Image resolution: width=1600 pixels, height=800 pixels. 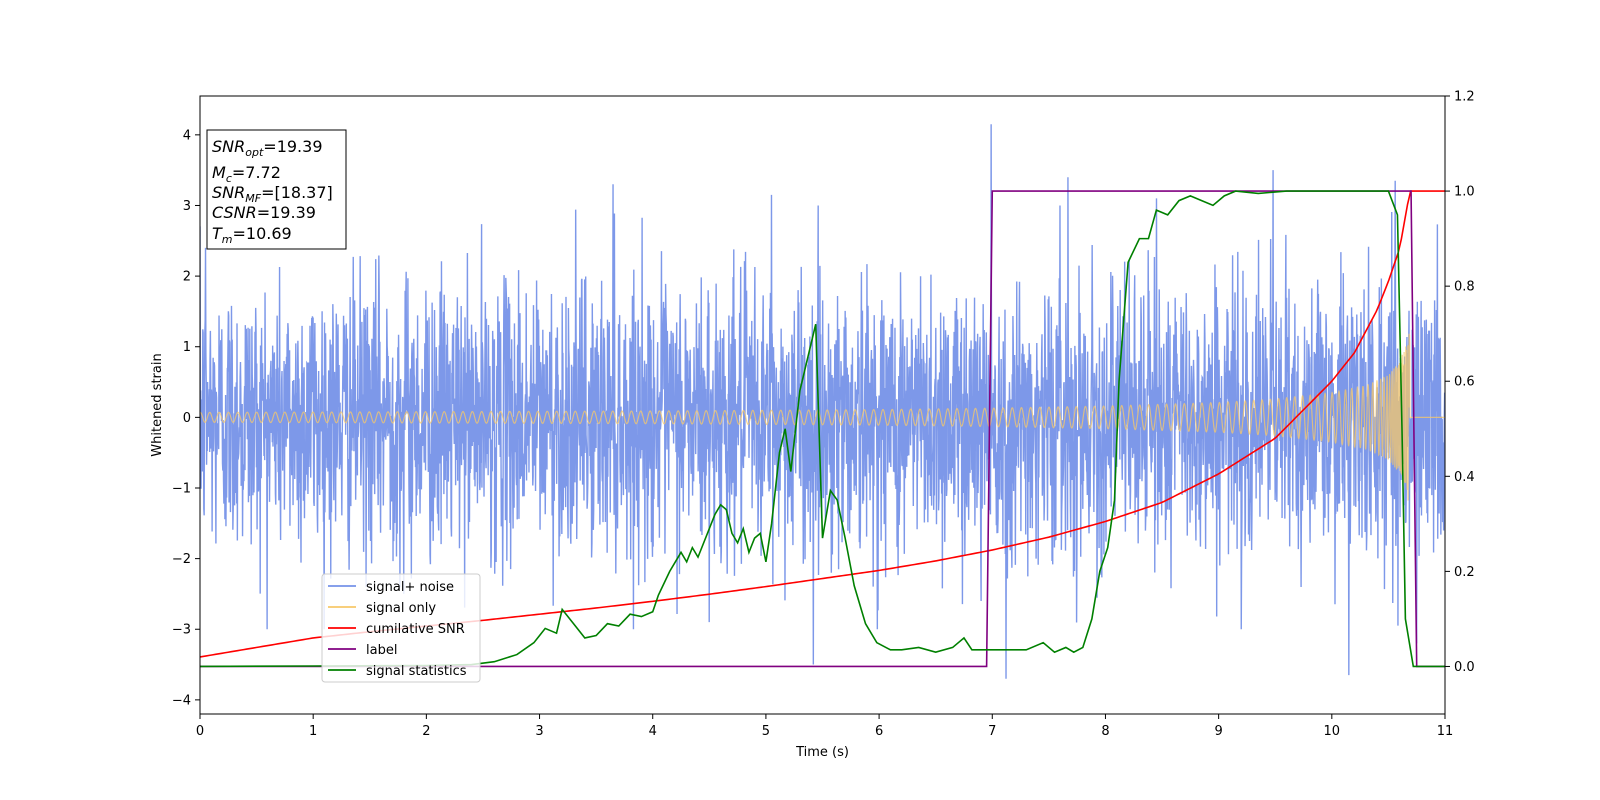 I want to click on legend-entry: signal+ noise, so click(x=410, y=587).